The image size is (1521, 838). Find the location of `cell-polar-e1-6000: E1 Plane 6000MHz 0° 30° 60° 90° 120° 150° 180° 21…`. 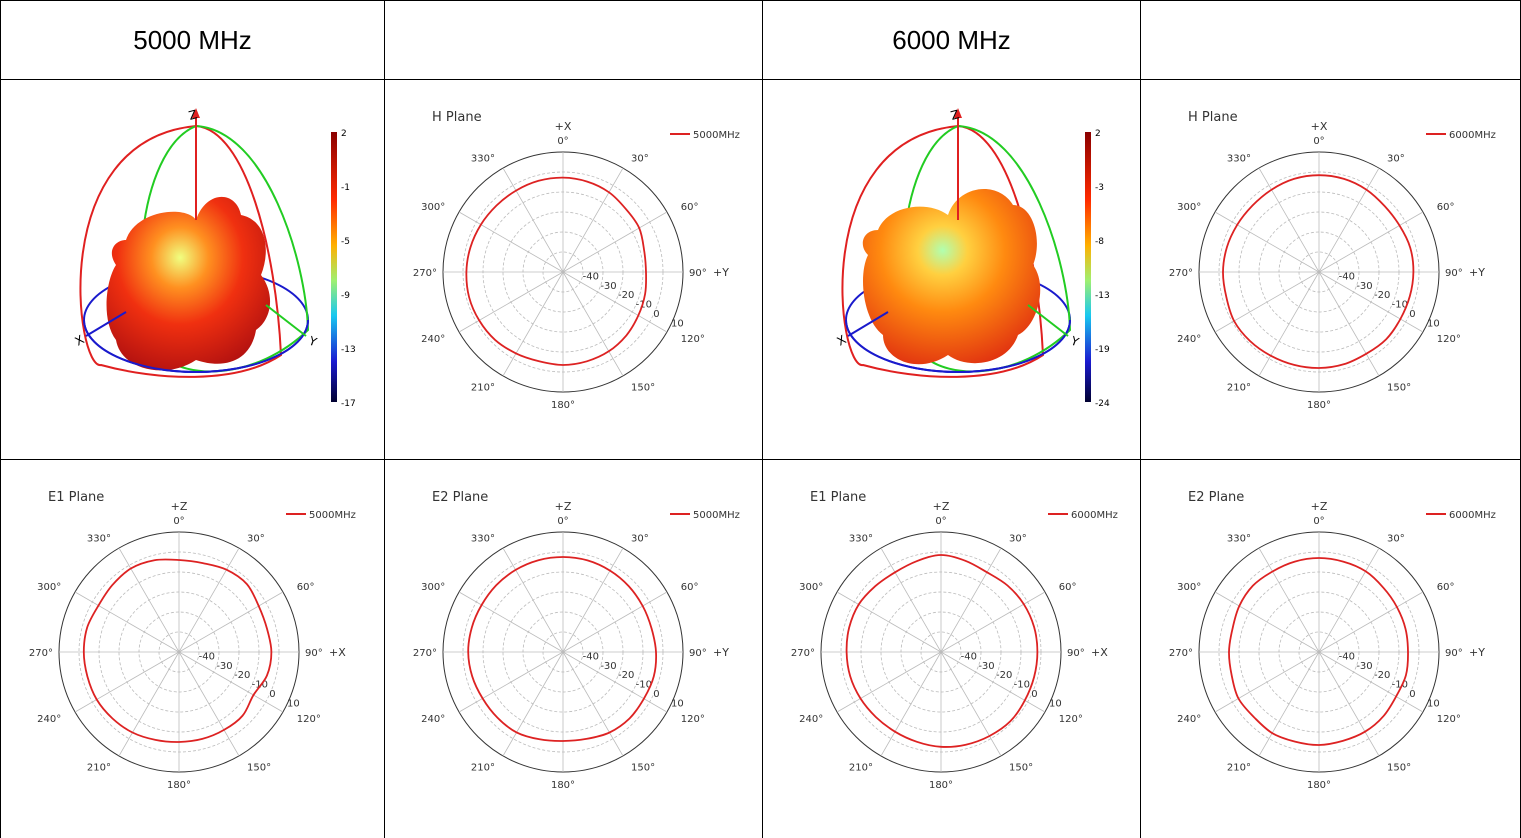

cell-polar-e1-6000: E1 Plane 6000MHz 0° 30° 60° 90° 120° 150° 180° 21… is located at coordinates (951, 649).